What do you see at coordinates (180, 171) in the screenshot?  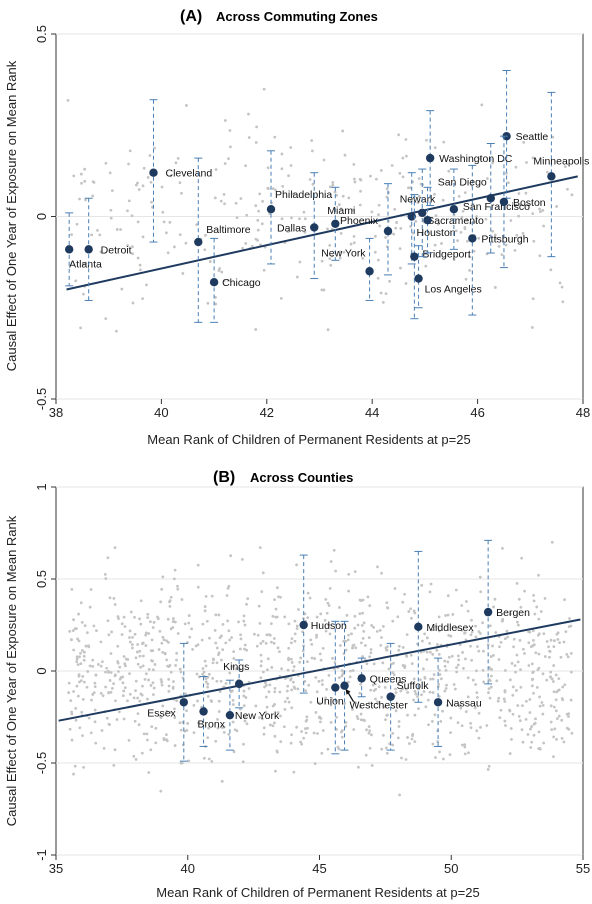 I see `highlighted-point-group: Cleveland` at bounding box center [180, 171].